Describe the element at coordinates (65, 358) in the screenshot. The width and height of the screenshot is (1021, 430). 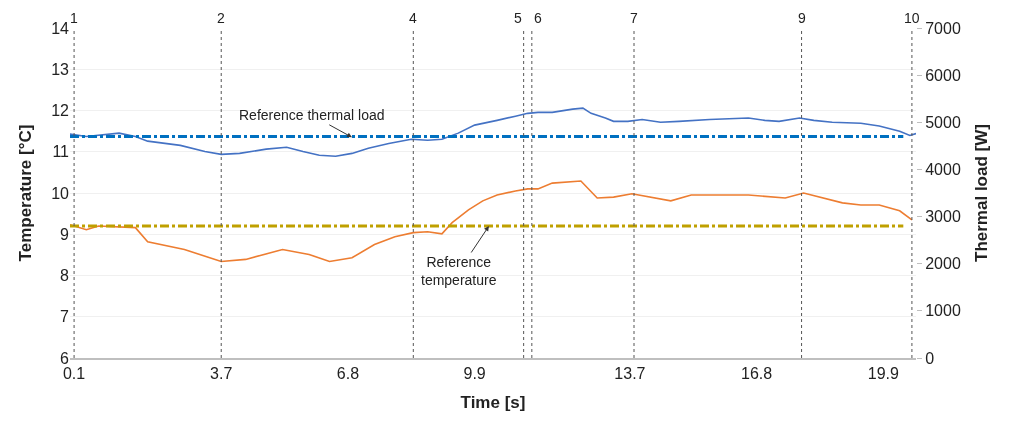
I see `y-tick-label: 6` at that location.